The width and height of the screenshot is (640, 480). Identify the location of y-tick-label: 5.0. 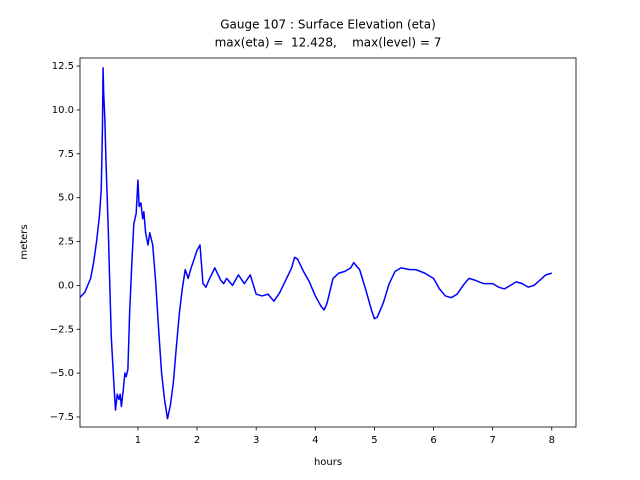
(66, 198).